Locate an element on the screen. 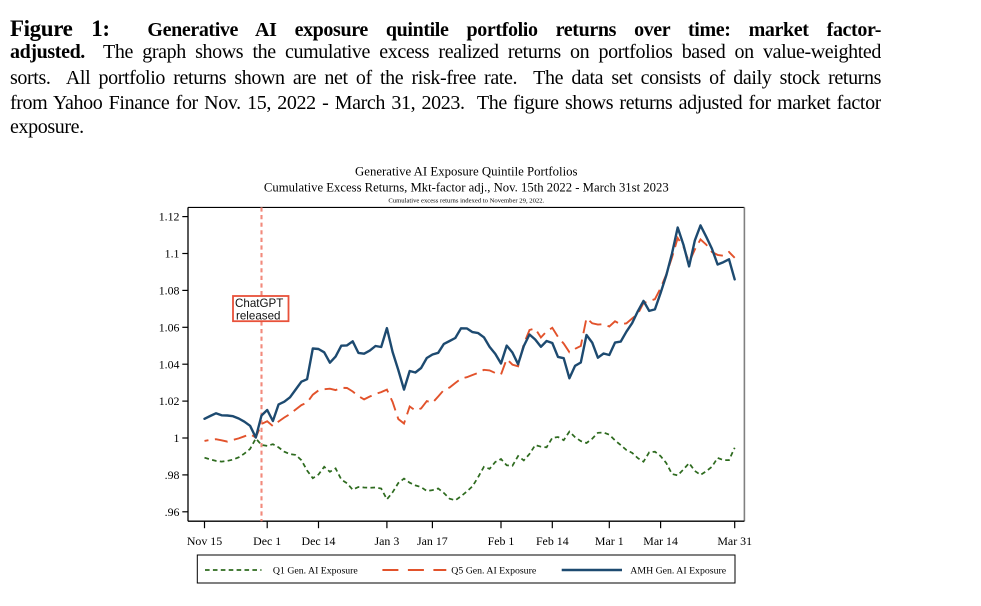 Image resolution: width=981 pixels, height=606 pixels. svg-text: Jan 17 is located at coordinates (432, 541).